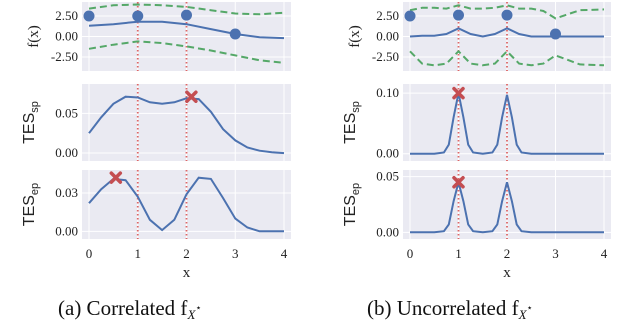 The width and height of the screenshot is (633, 328). Describe the element at coordinates (191, 314) in the screenshot. I see `caption-a-sub: X` at that location.